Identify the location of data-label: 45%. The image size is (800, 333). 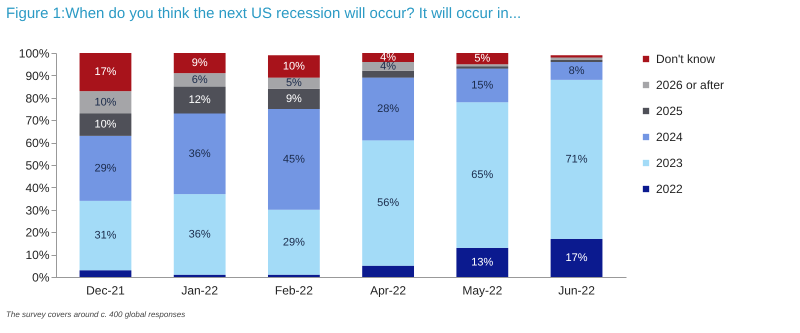
(294, 159).